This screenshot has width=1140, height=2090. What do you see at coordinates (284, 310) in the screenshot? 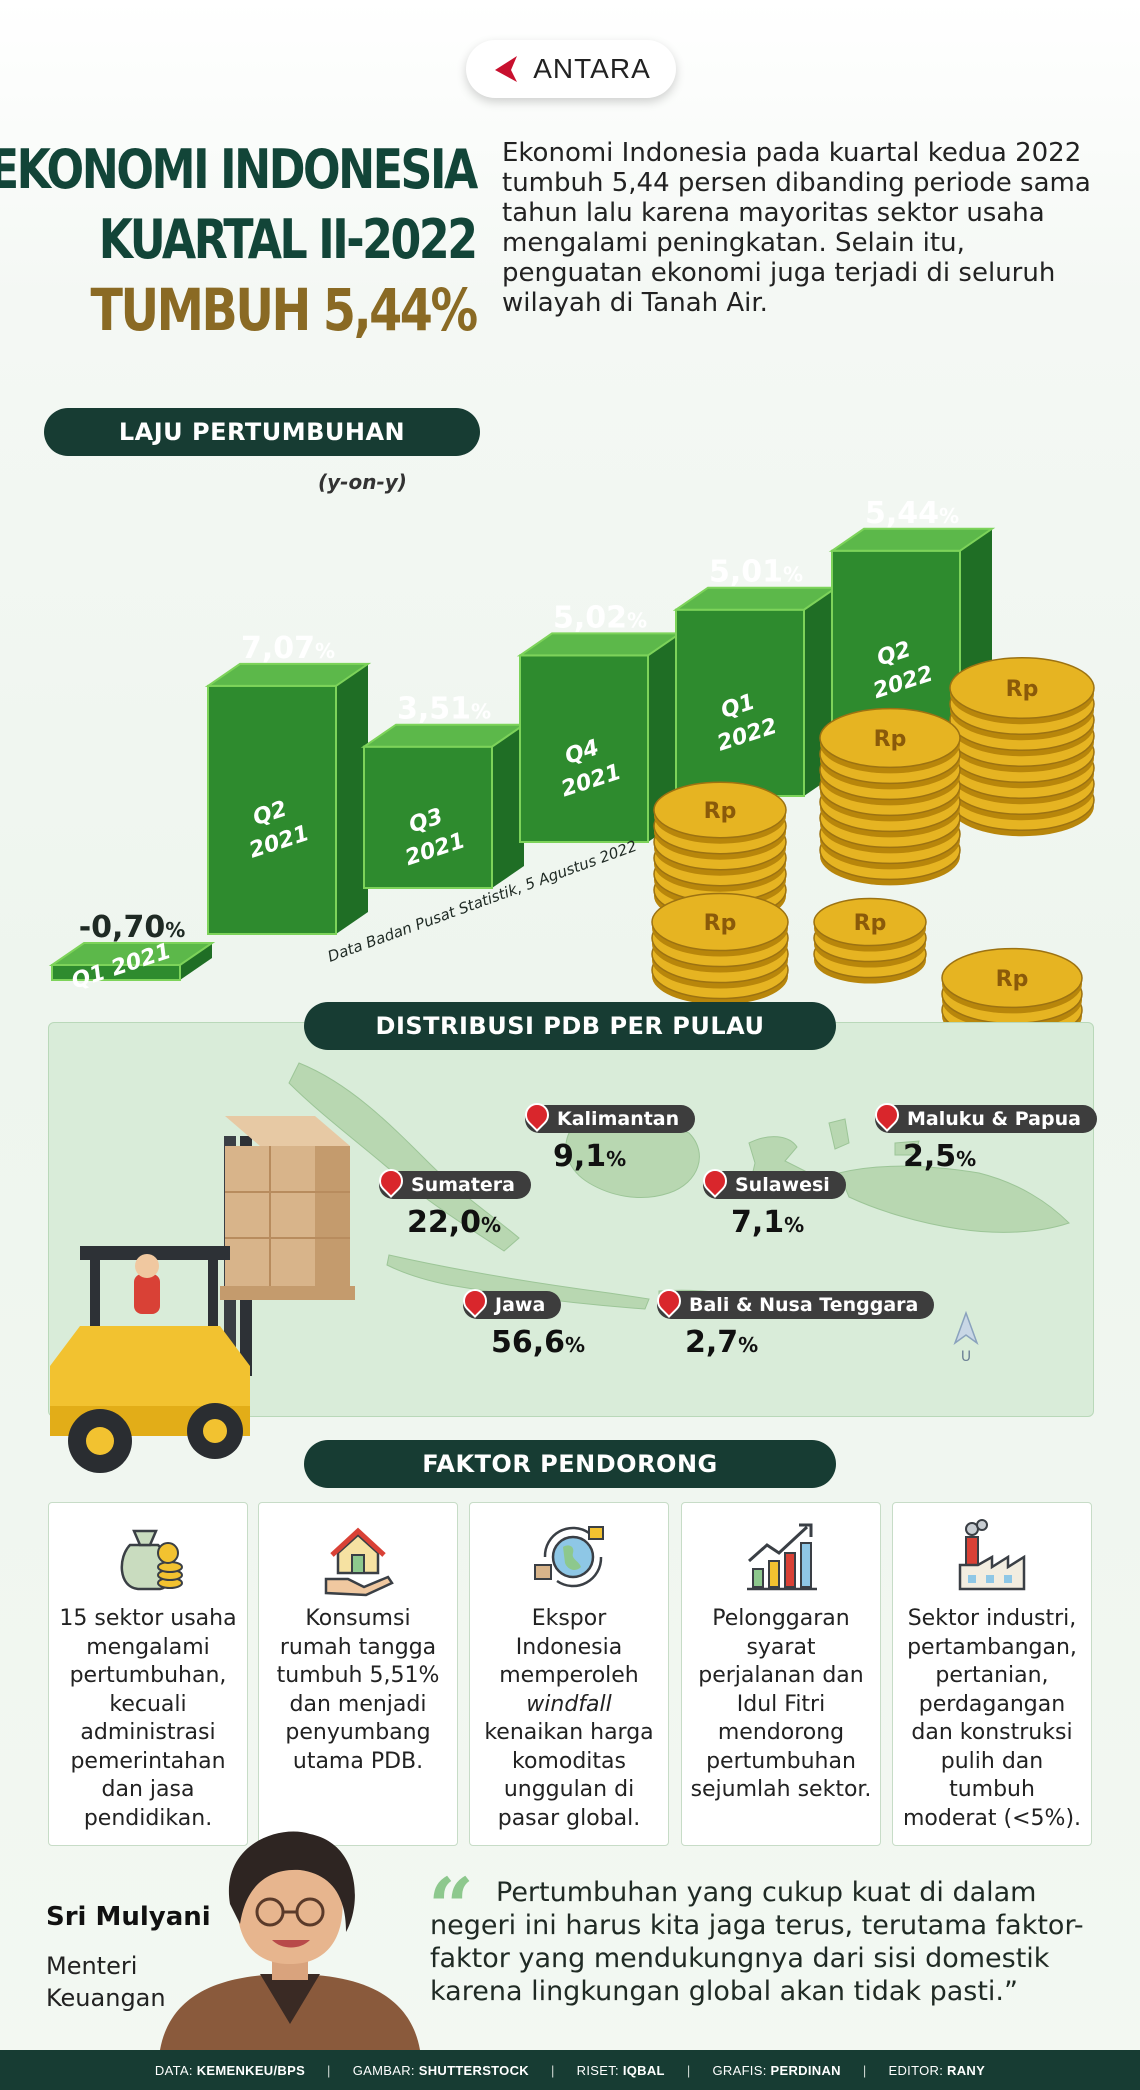
I see `headline-line-3: TUMBUH 5,44%` at bounding box center [284, 310].